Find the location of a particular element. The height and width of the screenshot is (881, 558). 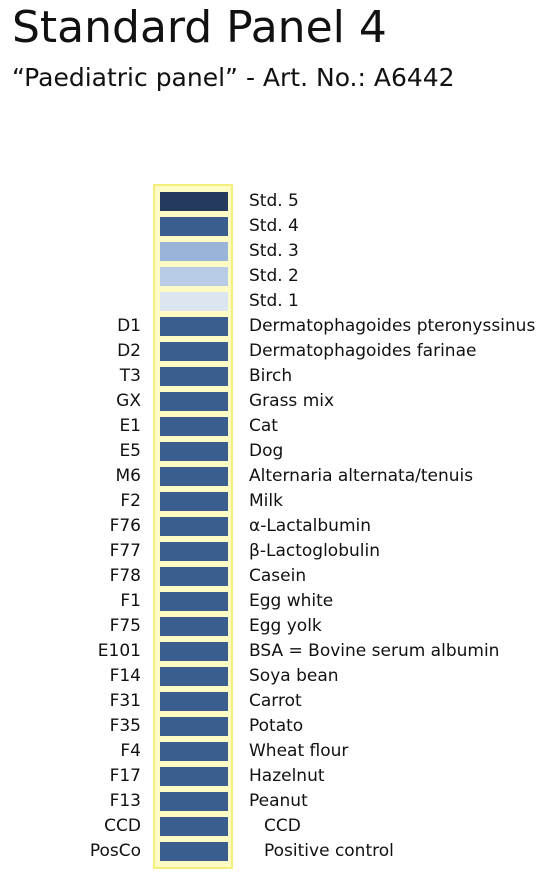

page-title: Standard Panel 4 is located at coordinates (199, 27).